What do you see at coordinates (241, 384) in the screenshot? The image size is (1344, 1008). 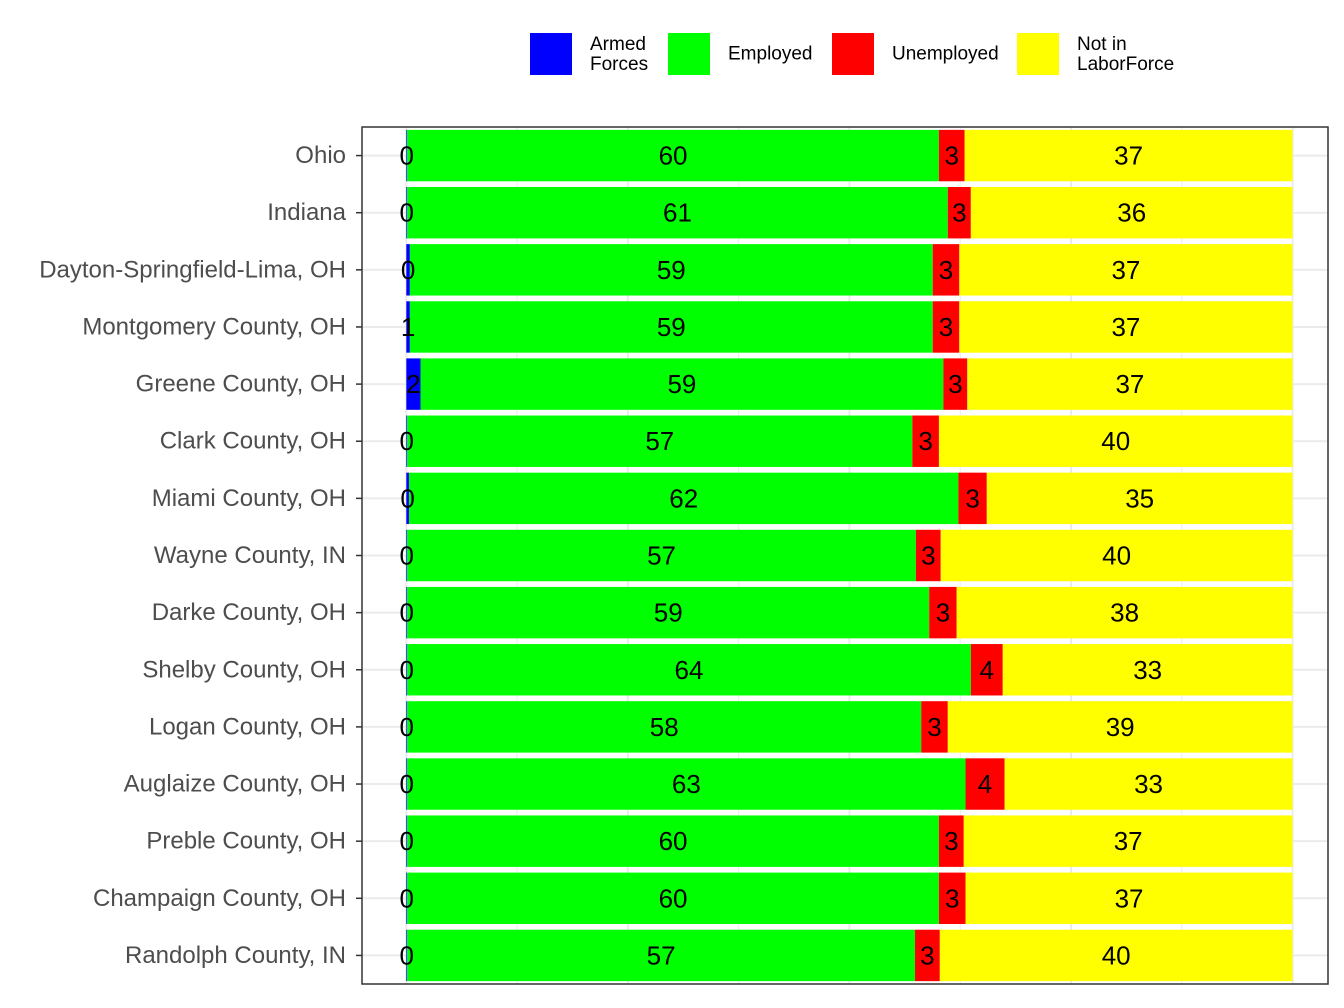 I see `category-label: Greene County, OH` at bounding box center [241, 384].